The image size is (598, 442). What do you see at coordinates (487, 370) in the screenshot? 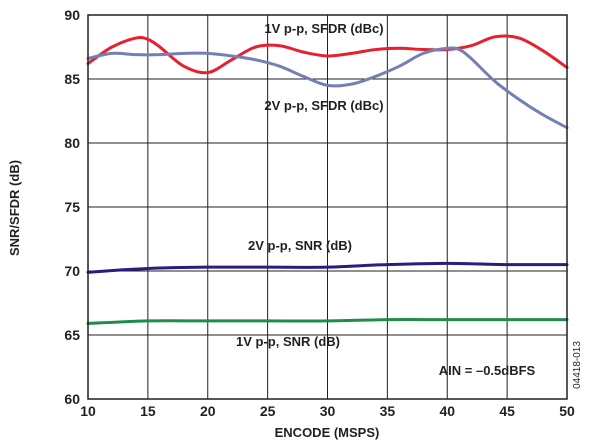
I see `condition-annotation: AIN = –0.5dBFS` at bounding box center [487, 370].